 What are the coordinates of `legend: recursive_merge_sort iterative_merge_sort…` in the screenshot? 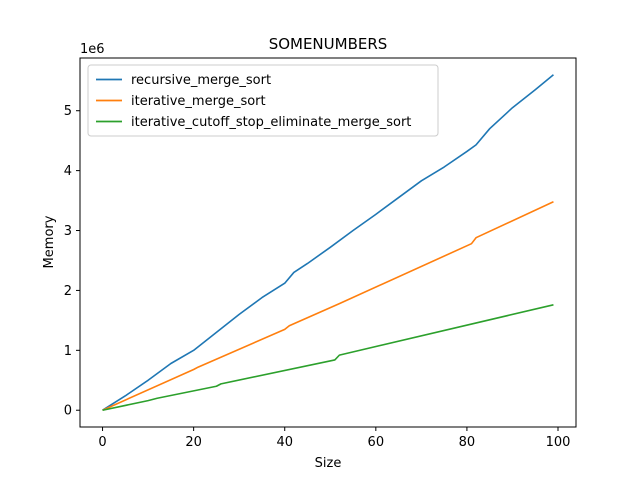 It's located at (263, 100).